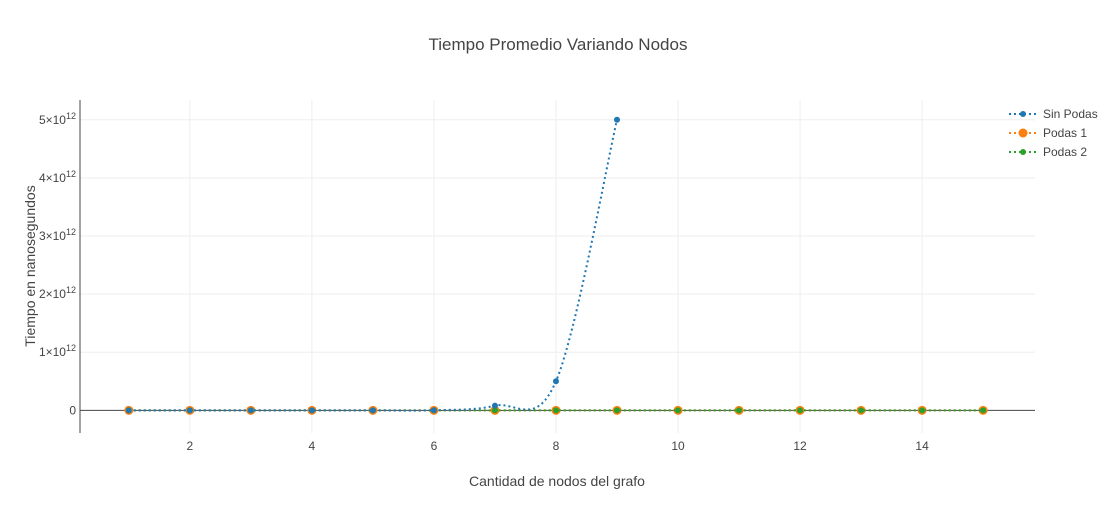  Describe the element at coordinates (57, 264) in the screenshot. I see `y-axis-ticks: 0 1×10¹² 2×10¹² 3×10¹² 4×10¹² 5×10¹²` at that location.